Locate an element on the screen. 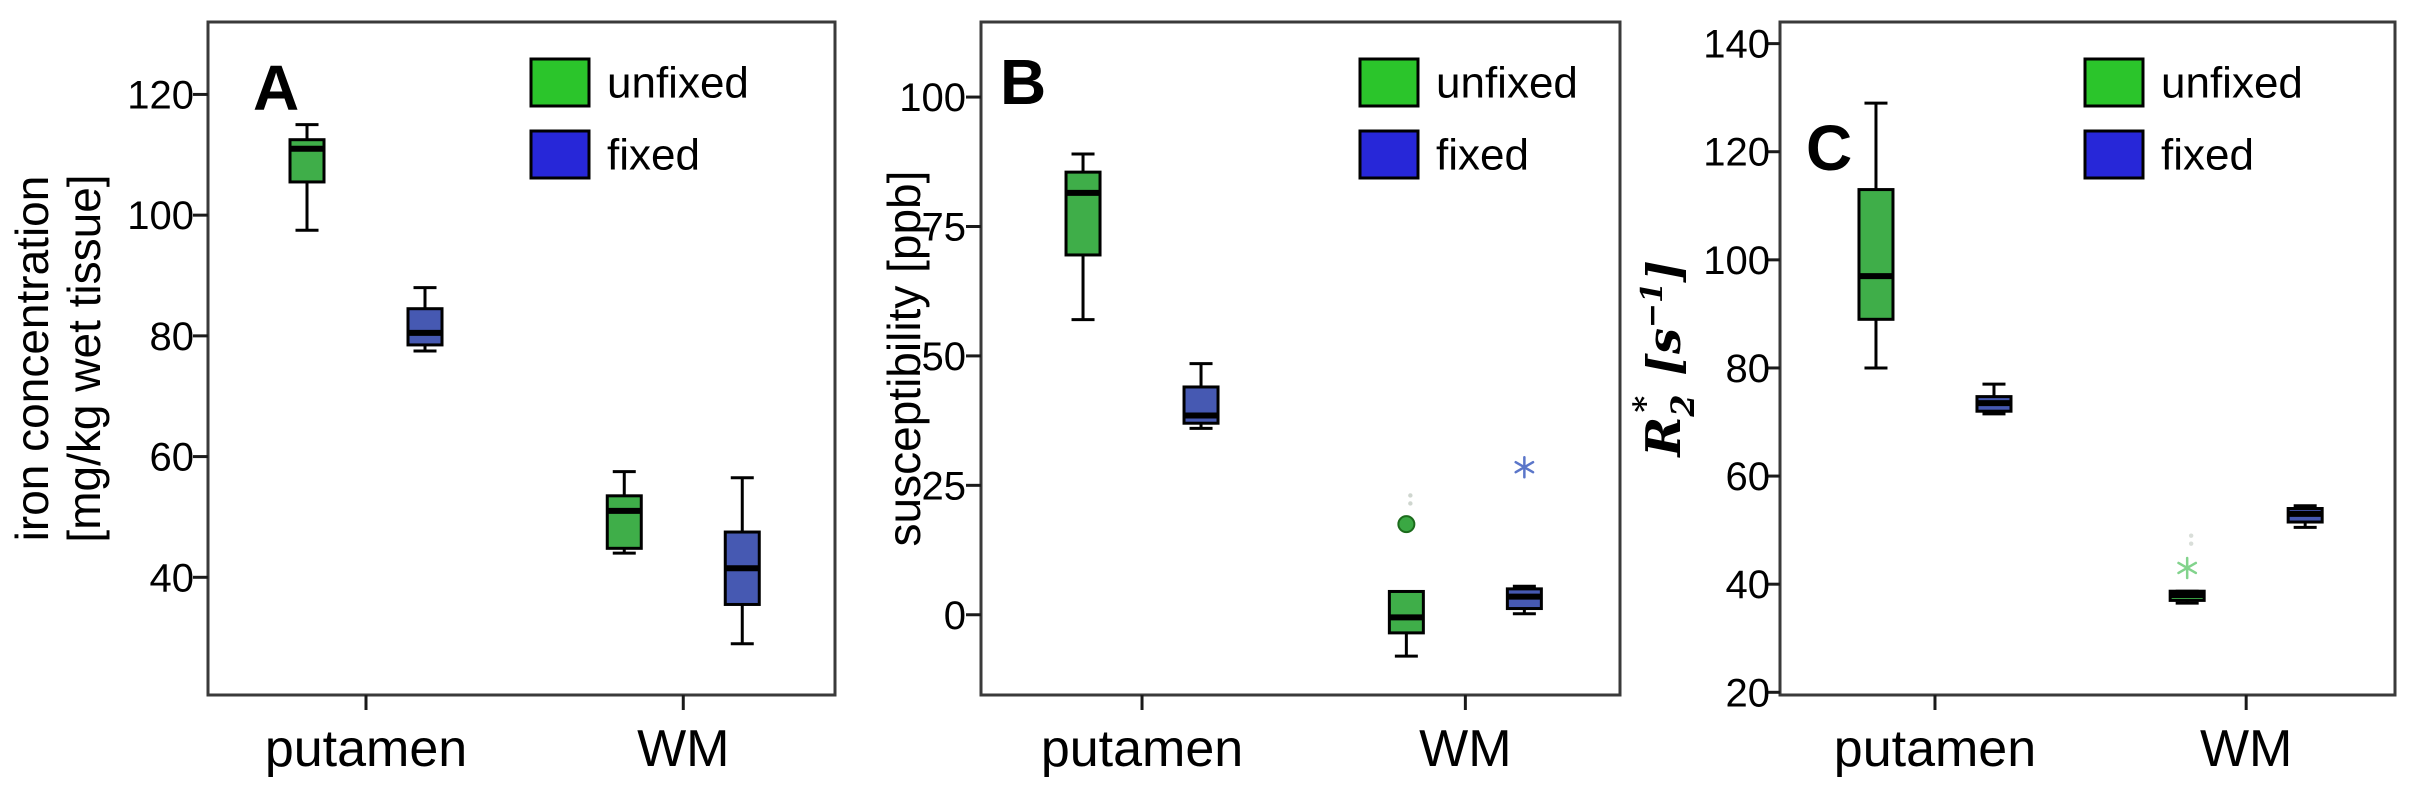 This screenshot has height=803, width=2411. y-axis-label: [mg/kg wet tissue] is located at coordinates (84, 358).